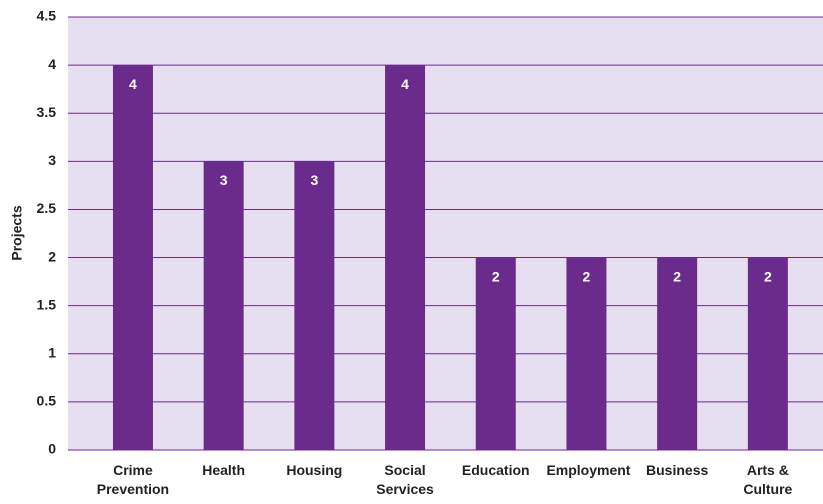 This screenshot has height=504, width=823. I want to click on x-tick-label: Education, so click(495, 470).